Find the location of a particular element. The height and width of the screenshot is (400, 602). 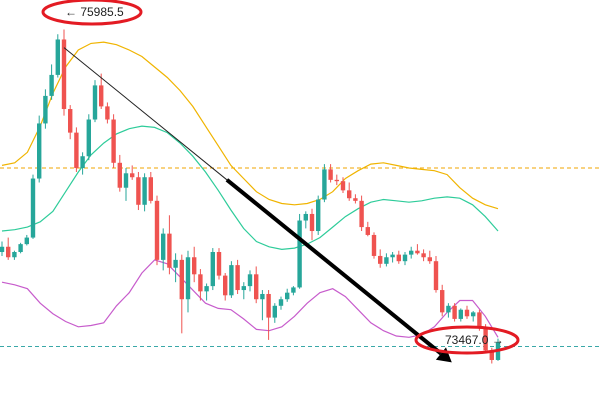

high-price-label: ← 75985.5 is located at coordinates (94, 12).